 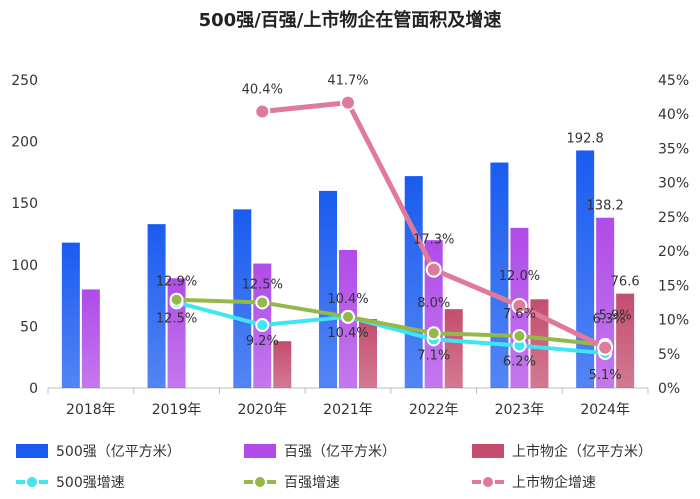 What do you see at coordinates (24, 204) in the screenshot?
I see `y-left-tick-label: 150` at bounding box center [24, 204].